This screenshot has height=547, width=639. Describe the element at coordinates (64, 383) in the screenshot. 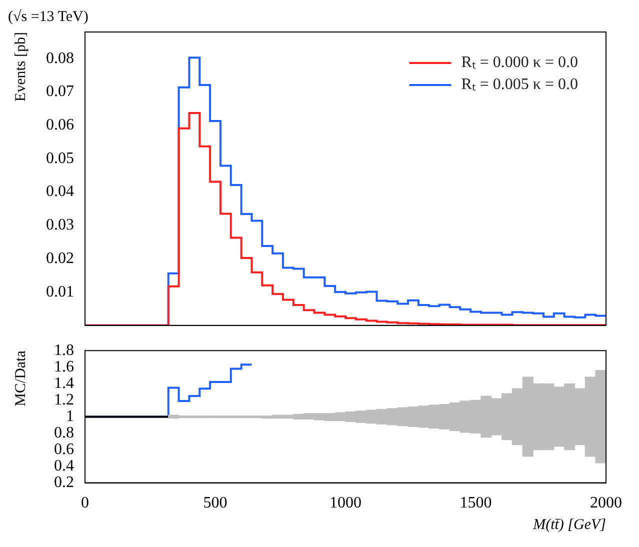

I see `y-tick-label: 1.4` at that location.